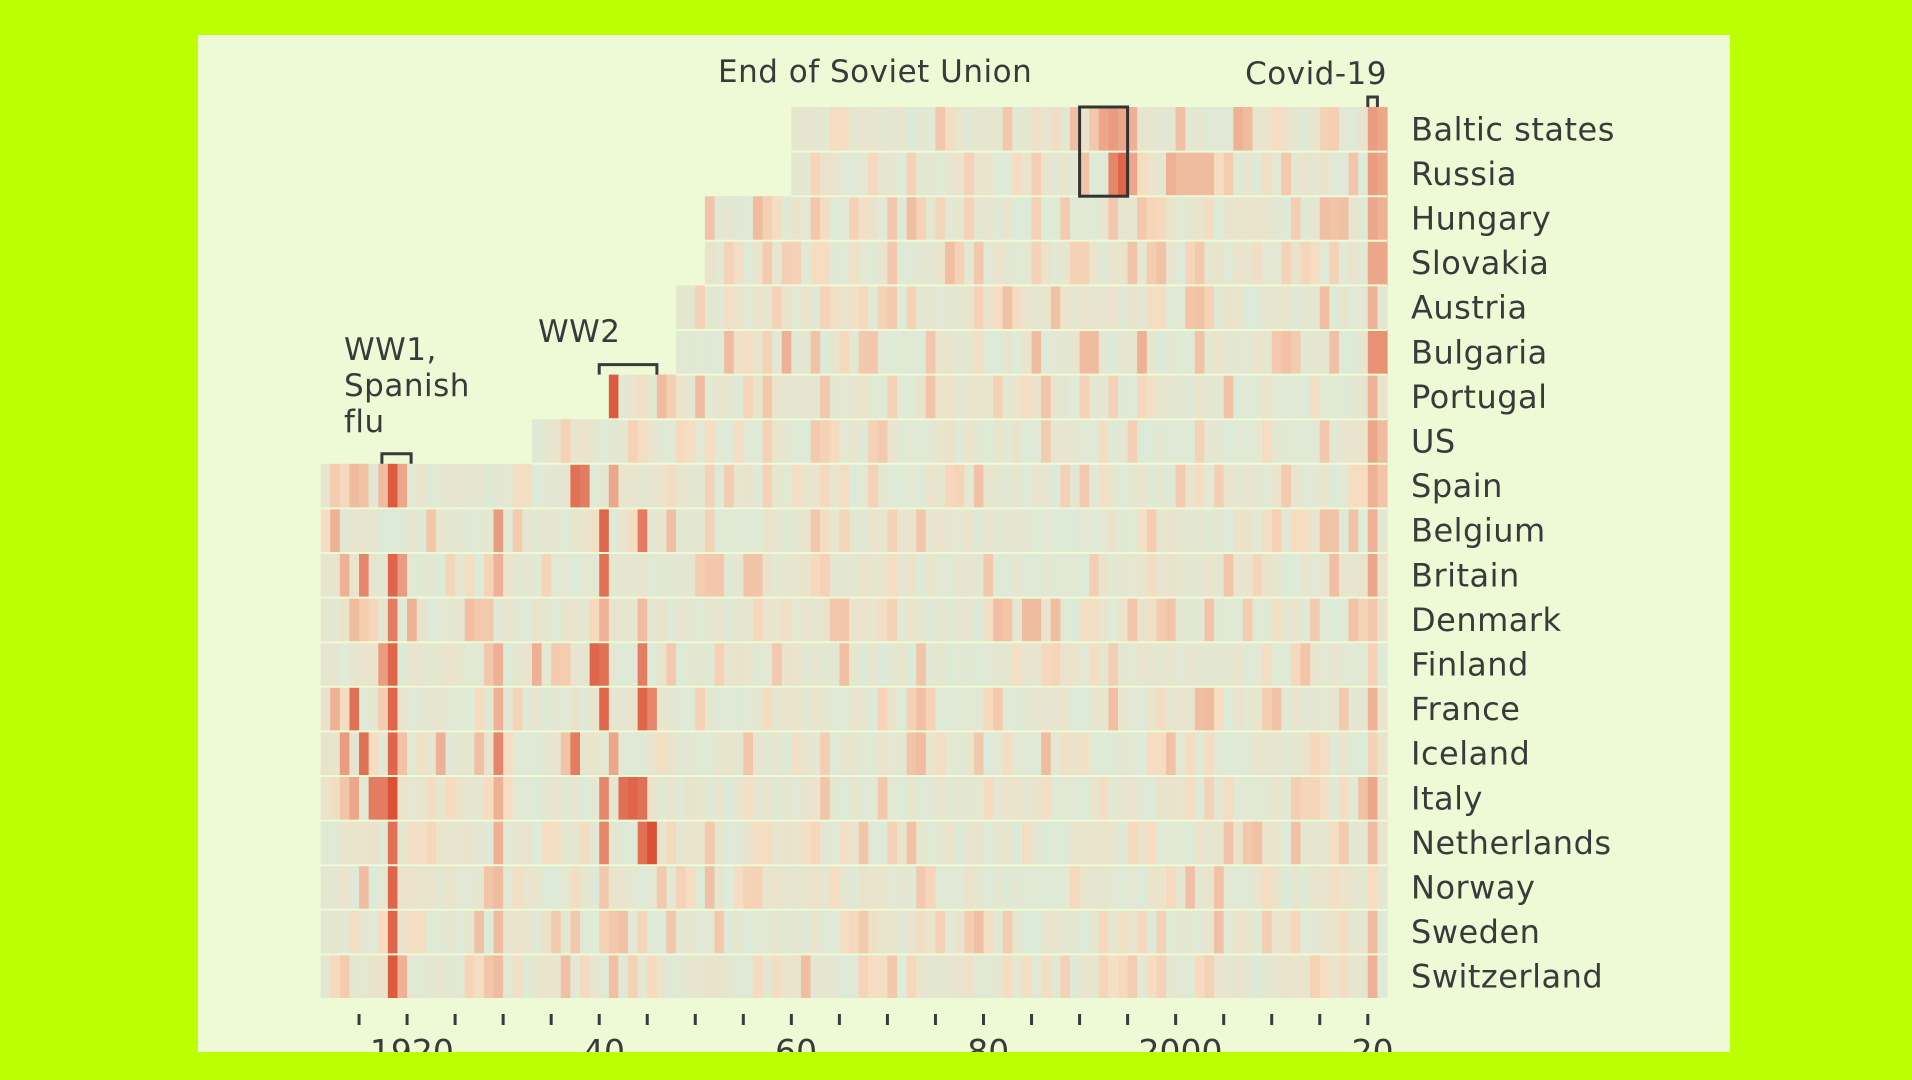  I want to click on country-label: Finland, so click(1470, 665).